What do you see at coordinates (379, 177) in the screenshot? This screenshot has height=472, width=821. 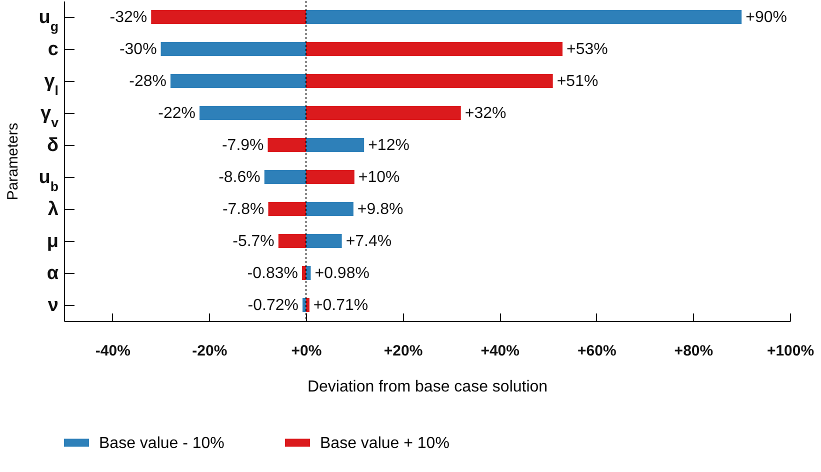 I see `data-label: +10%` at bounding box center [379, 177].